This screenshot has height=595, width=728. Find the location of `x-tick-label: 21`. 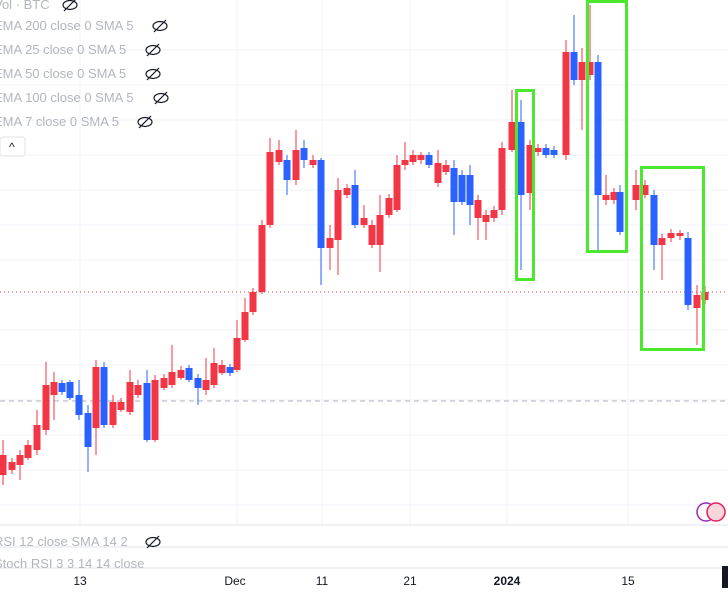

x-tick-label: 21 is located at coordinates (410, 581).